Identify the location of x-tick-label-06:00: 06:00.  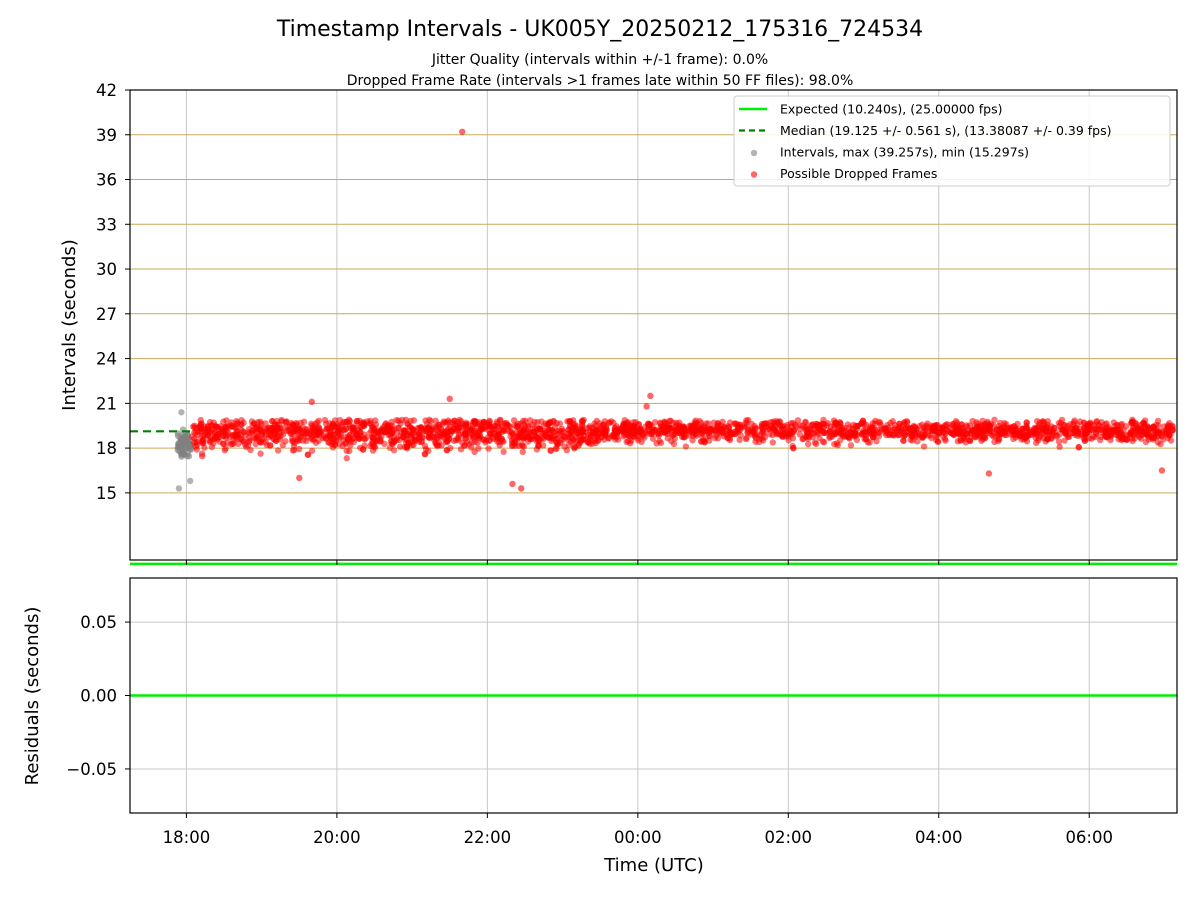
(1089, 837).